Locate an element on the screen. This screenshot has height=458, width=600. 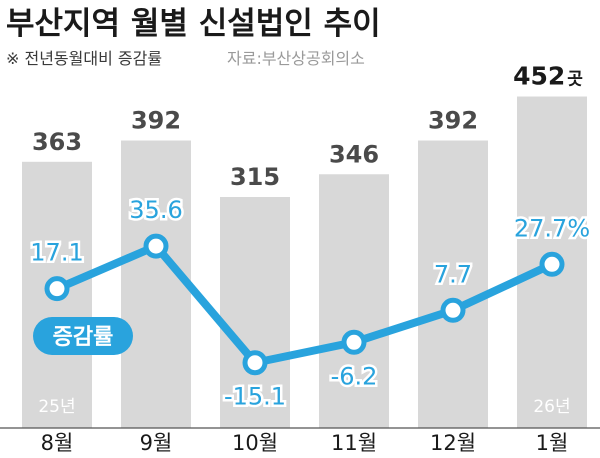
x-tick-label: 8월 is located at coordinates (57, 443).